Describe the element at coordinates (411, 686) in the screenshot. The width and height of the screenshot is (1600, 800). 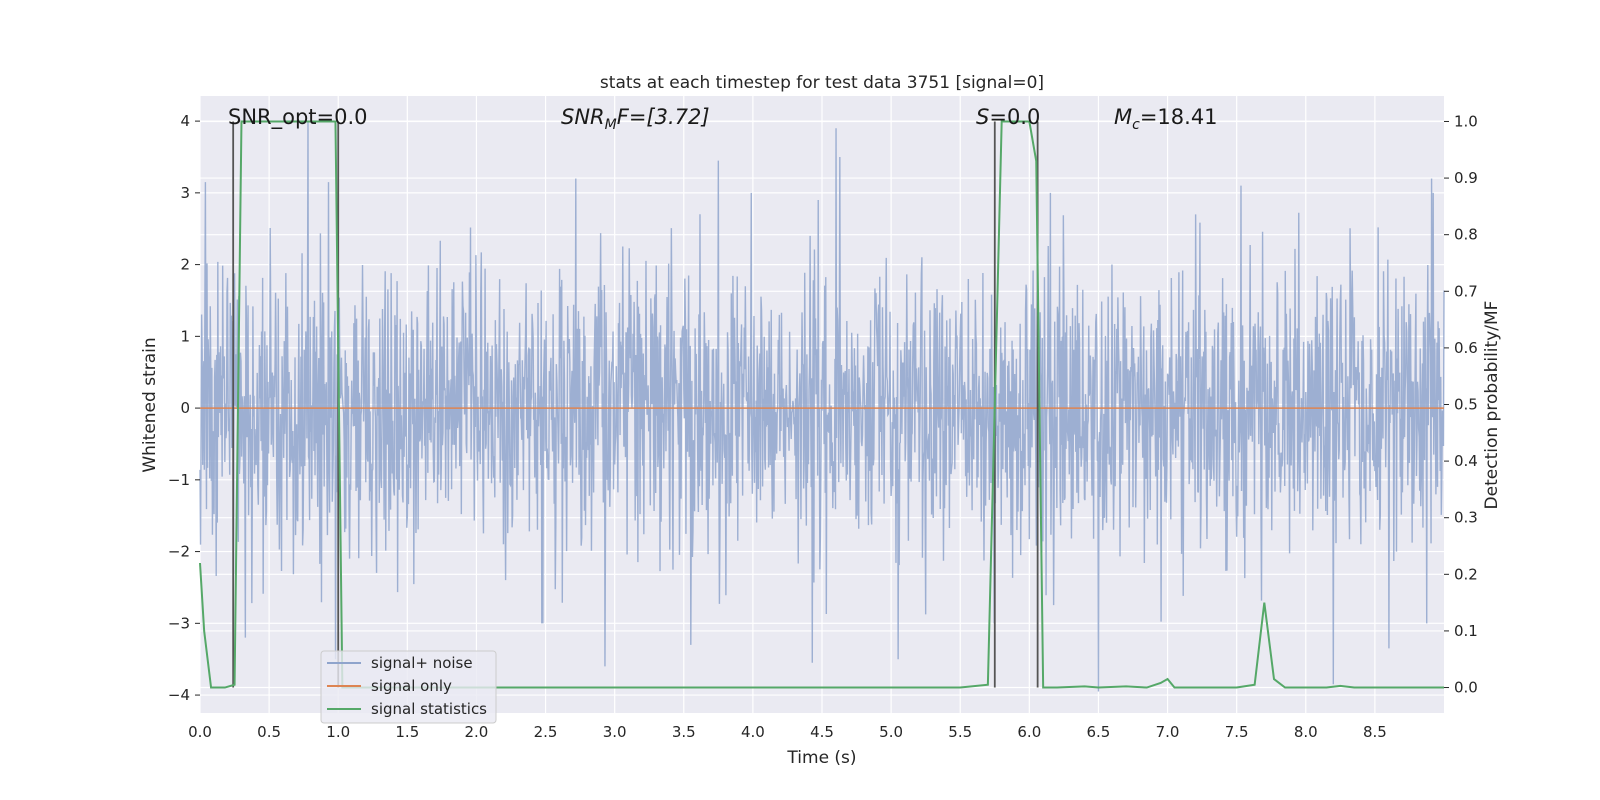
I see `legend-label-signal-only: signal only` at that location.